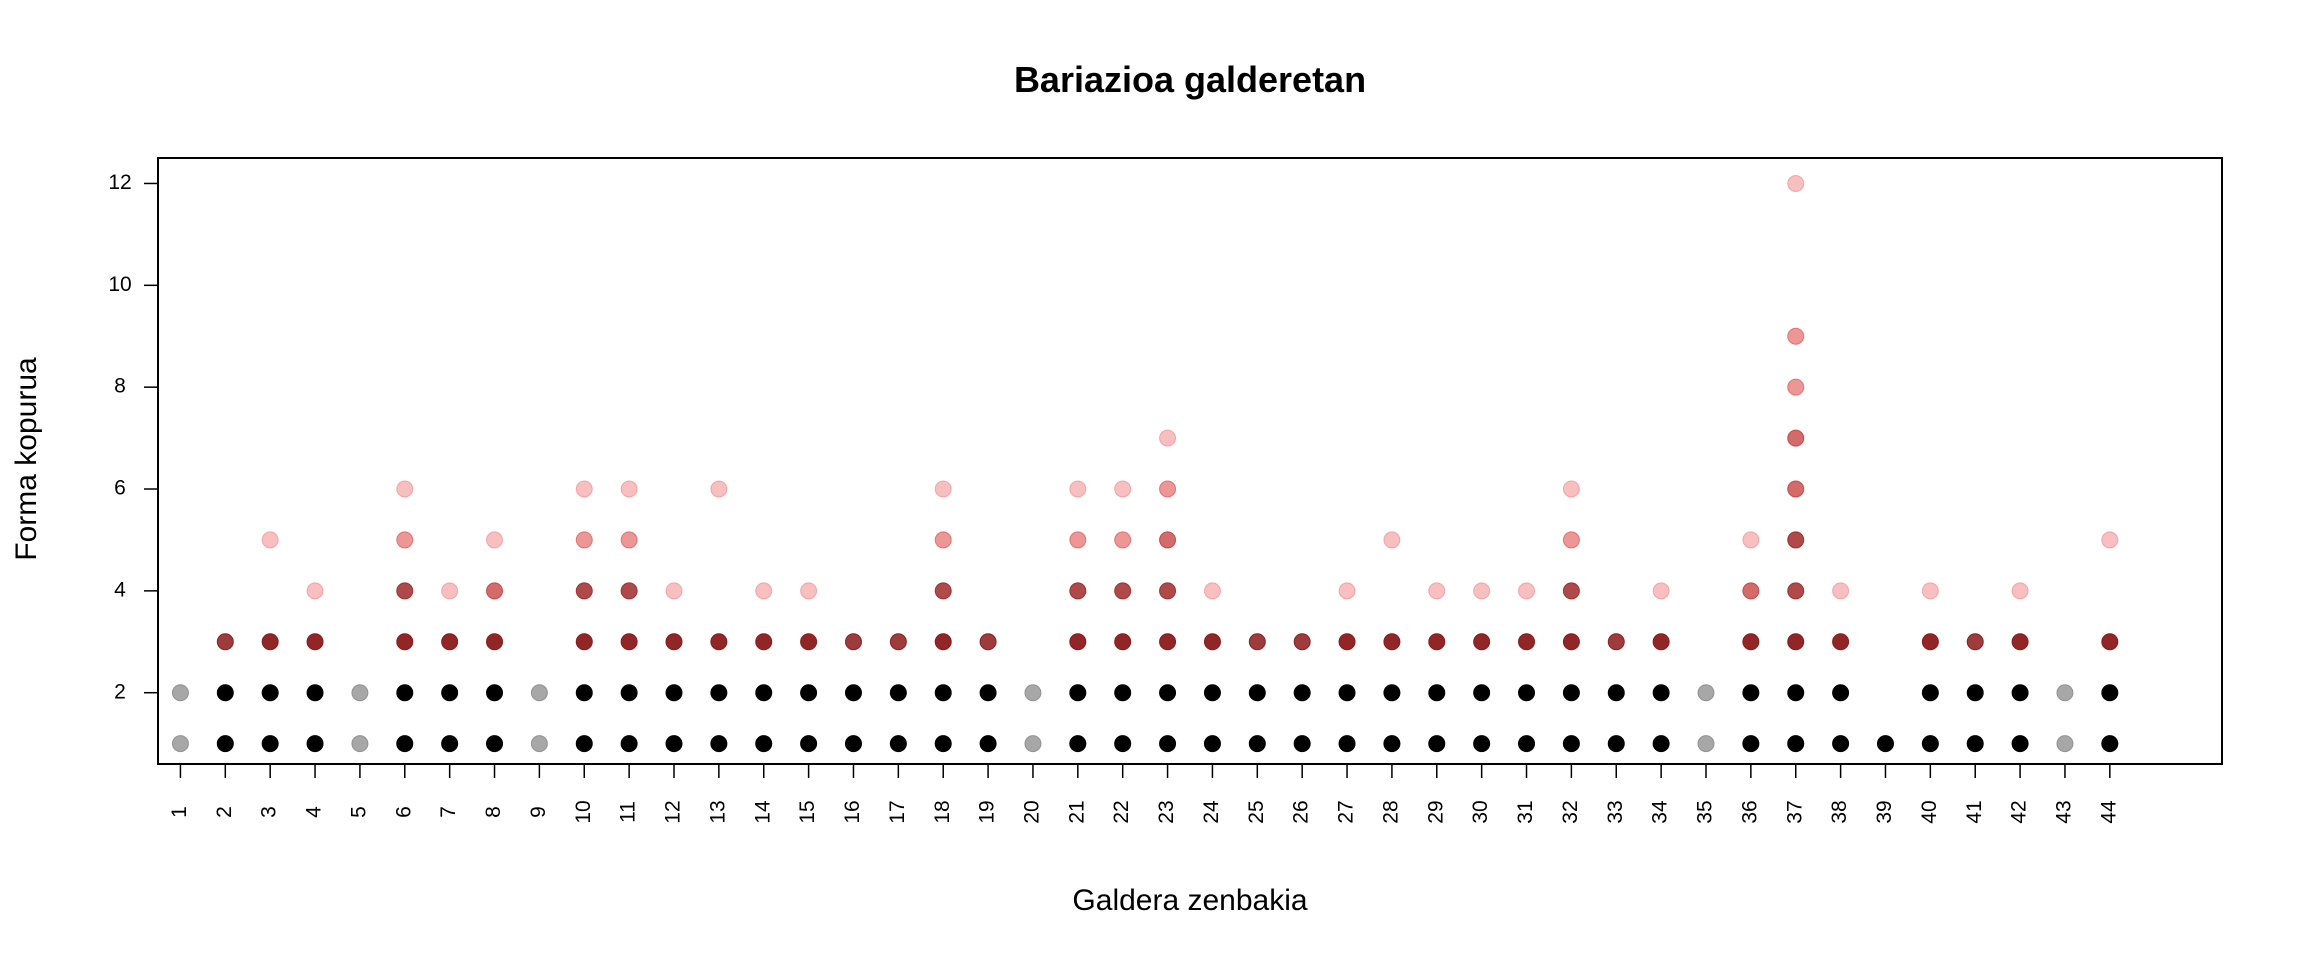  I want to click on y-tick-label: 8, so click(120, 386).